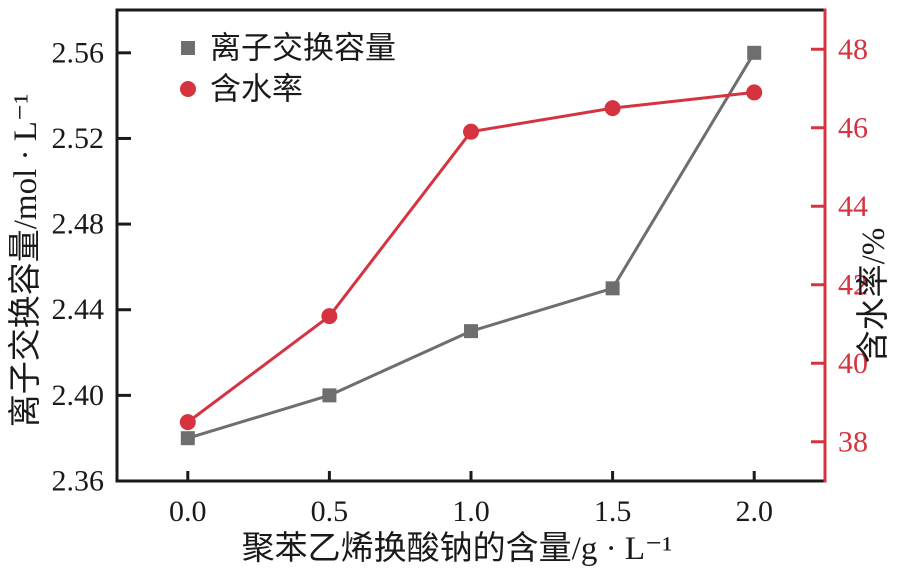 This screenshot has width=910, height=571. What do you see at coordinates (853, 441) in the screenshot?
I see `right-tick-label: 38` at bounding box center [853, 441].